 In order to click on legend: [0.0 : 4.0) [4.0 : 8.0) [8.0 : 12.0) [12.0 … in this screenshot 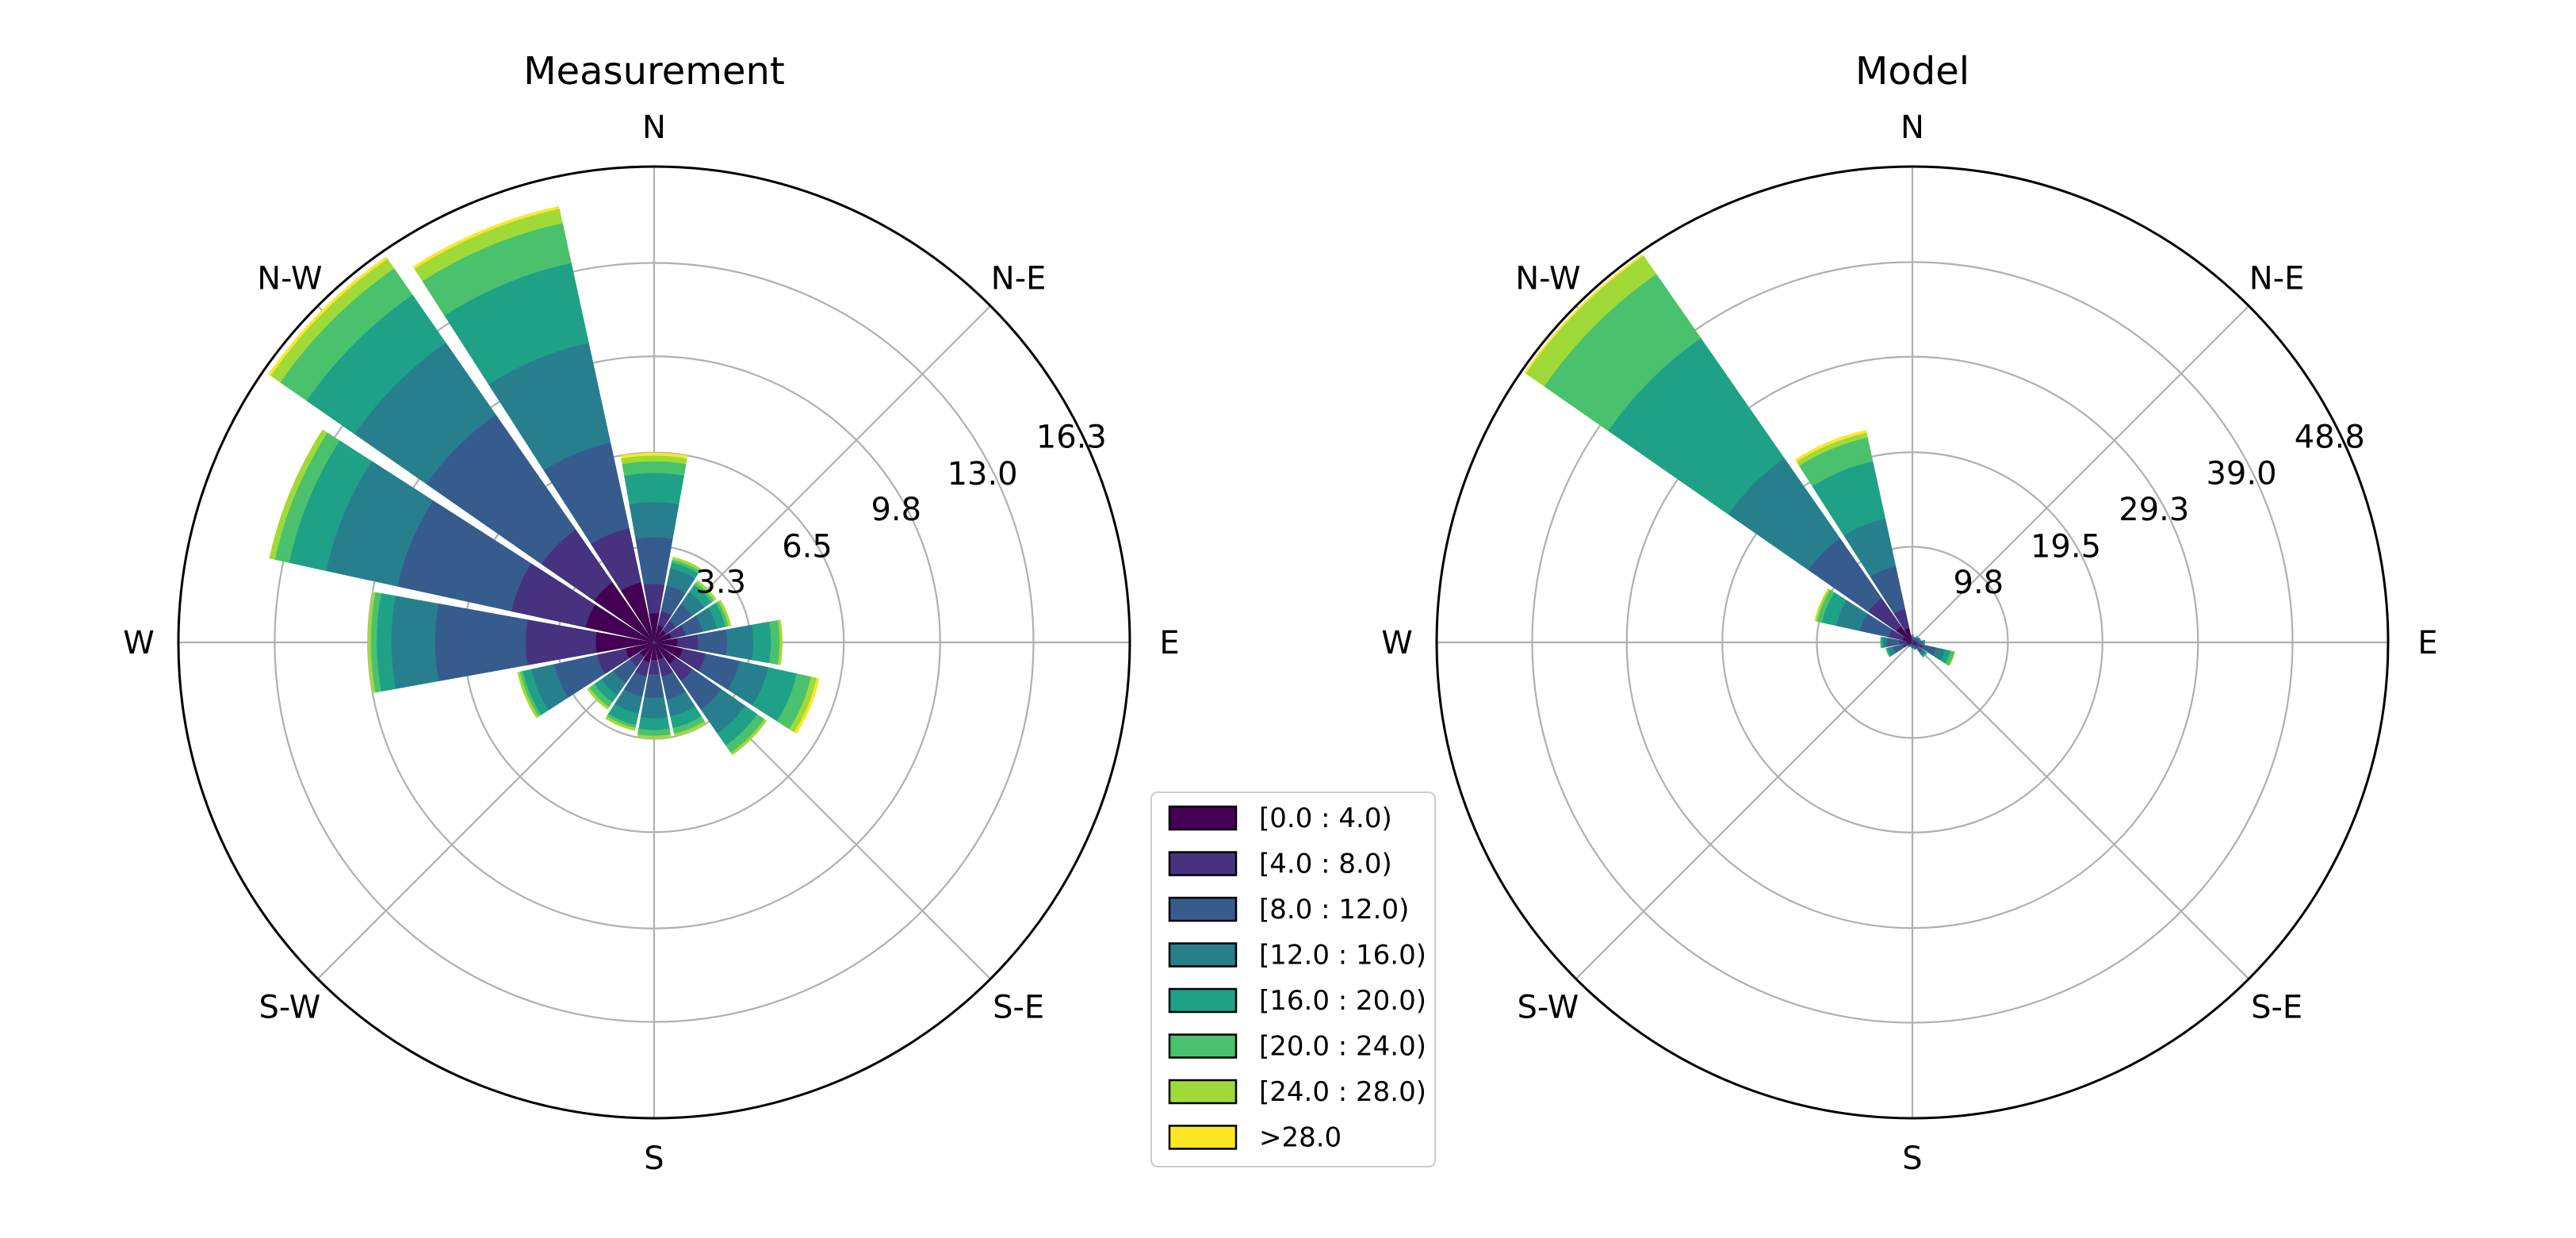, I will do `click(1293, 979)`.